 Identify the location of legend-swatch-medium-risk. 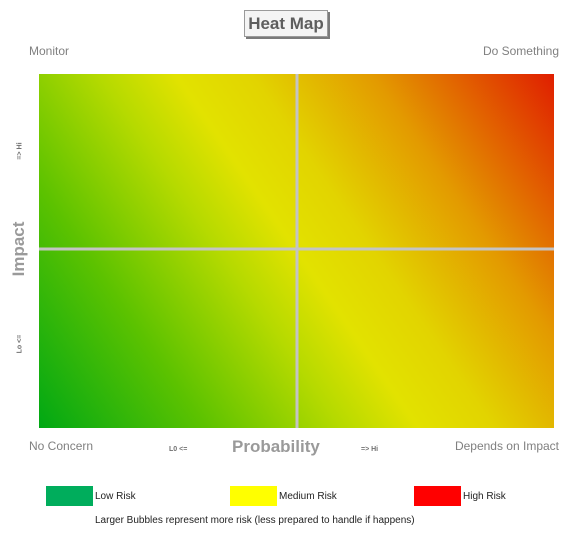
(253, 496).